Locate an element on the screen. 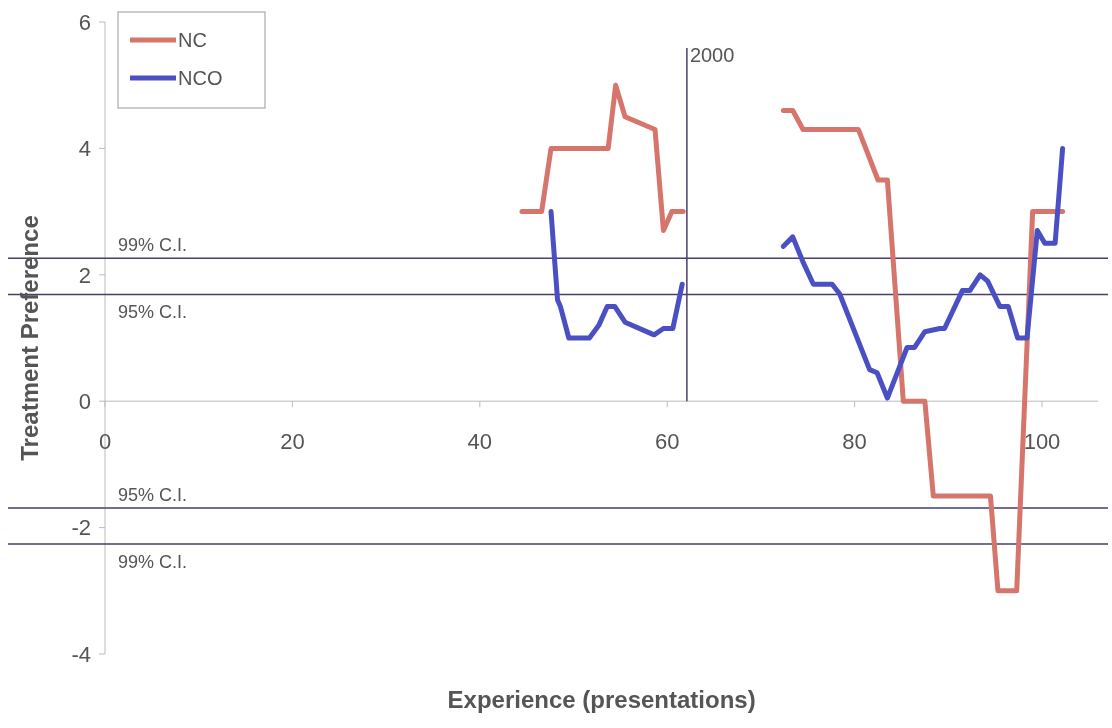  y-tick-label: 0 is located at coordinates (84, 401).